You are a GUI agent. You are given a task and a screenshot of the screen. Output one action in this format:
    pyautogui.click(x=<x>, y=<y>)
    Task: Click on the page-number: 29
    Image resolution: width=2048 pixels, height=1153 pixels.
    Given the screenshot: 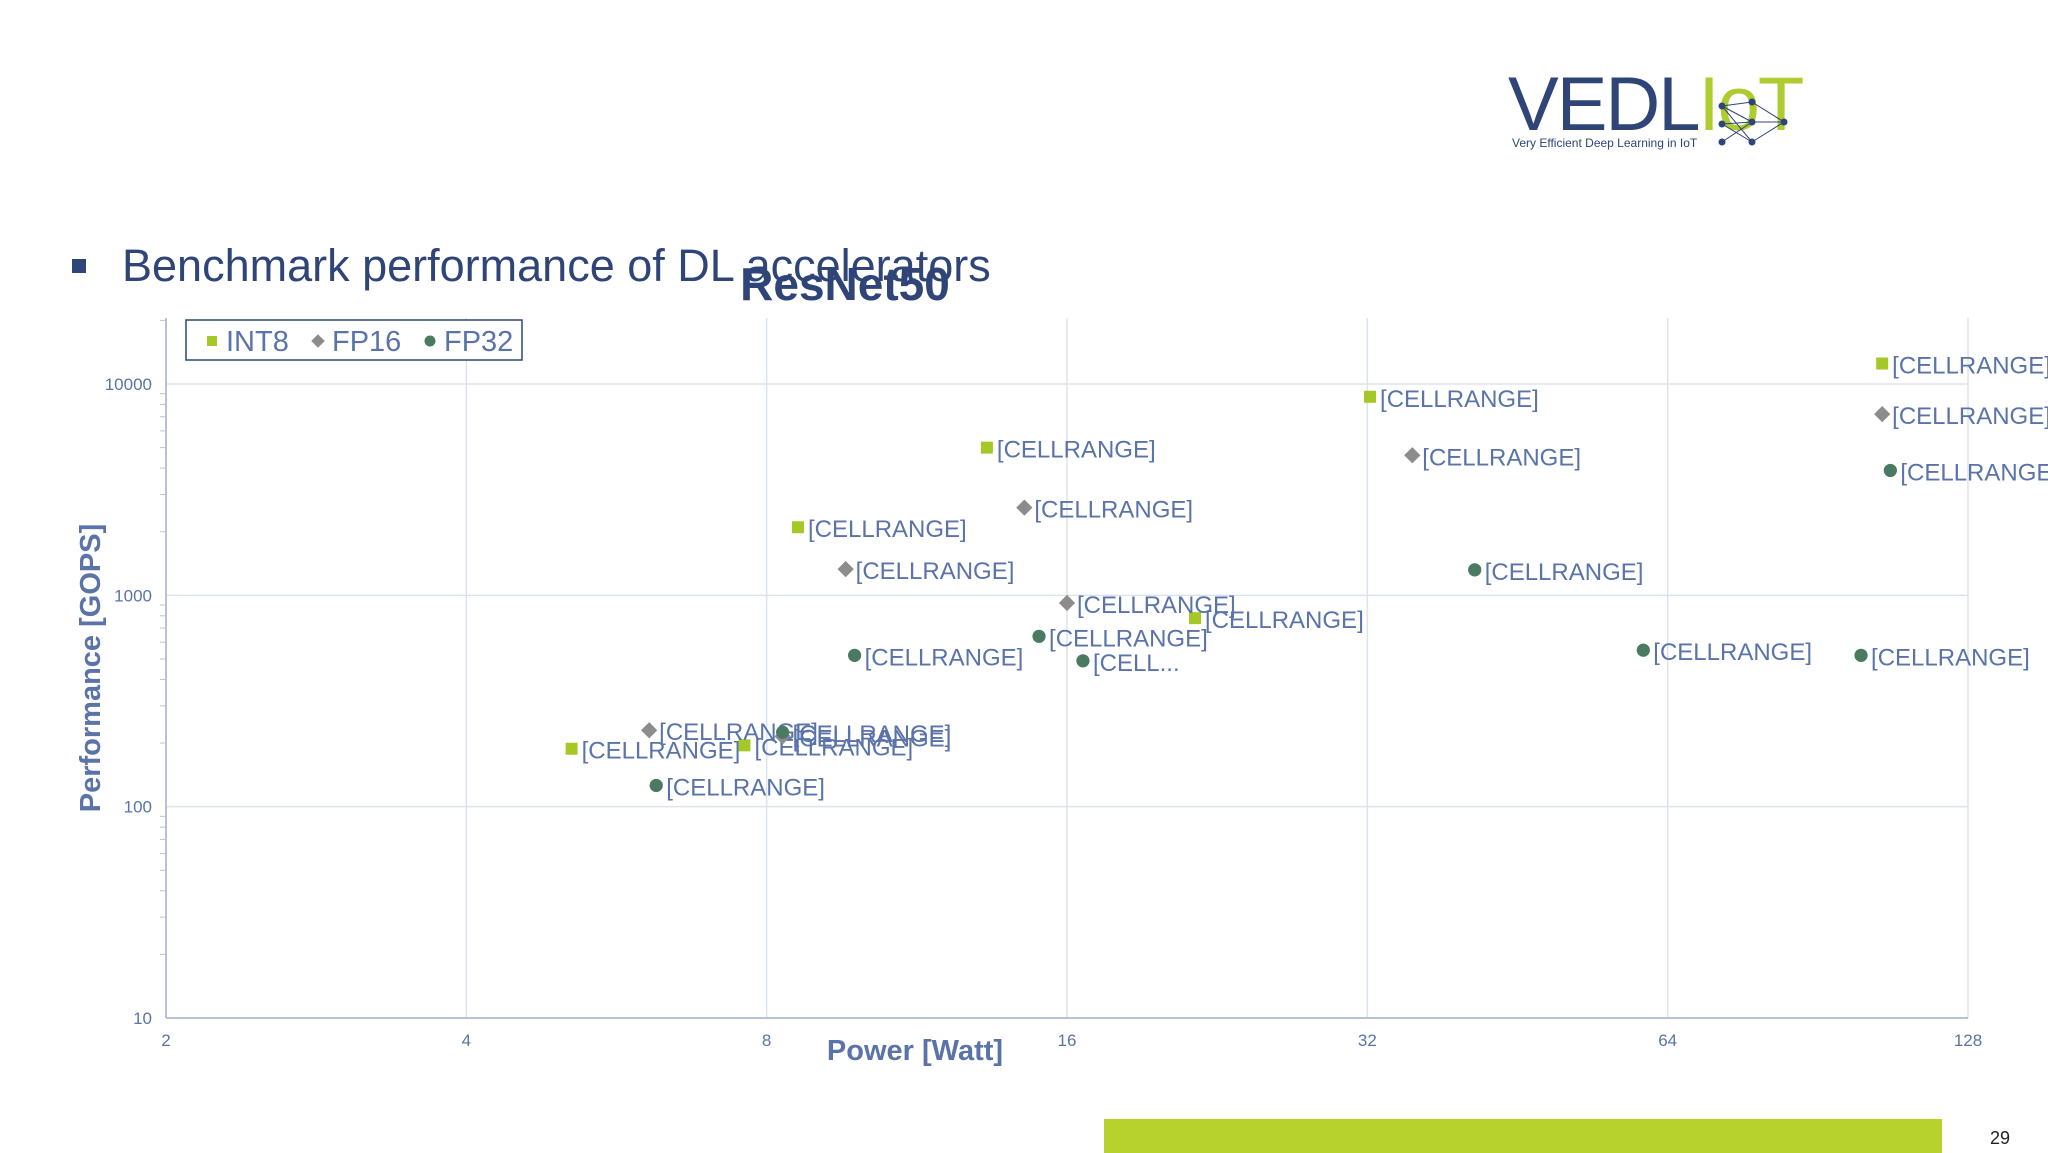 What is the action you would take?
    pyautogui.click(x=2000, y=1138)
    